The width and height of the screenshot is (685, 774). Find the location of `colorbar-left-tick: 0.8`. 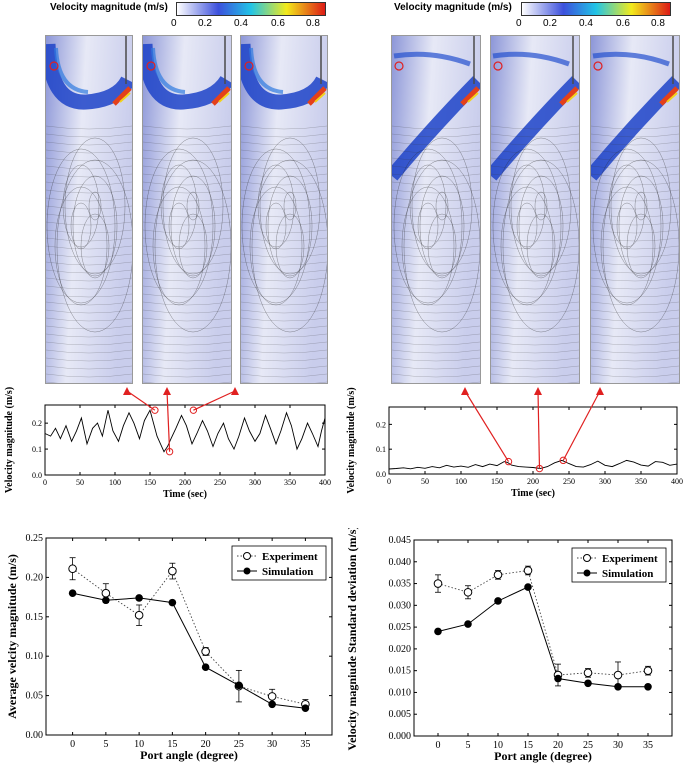

colorbar-left-tick: 0.8 is located at coordinates (313, 23).